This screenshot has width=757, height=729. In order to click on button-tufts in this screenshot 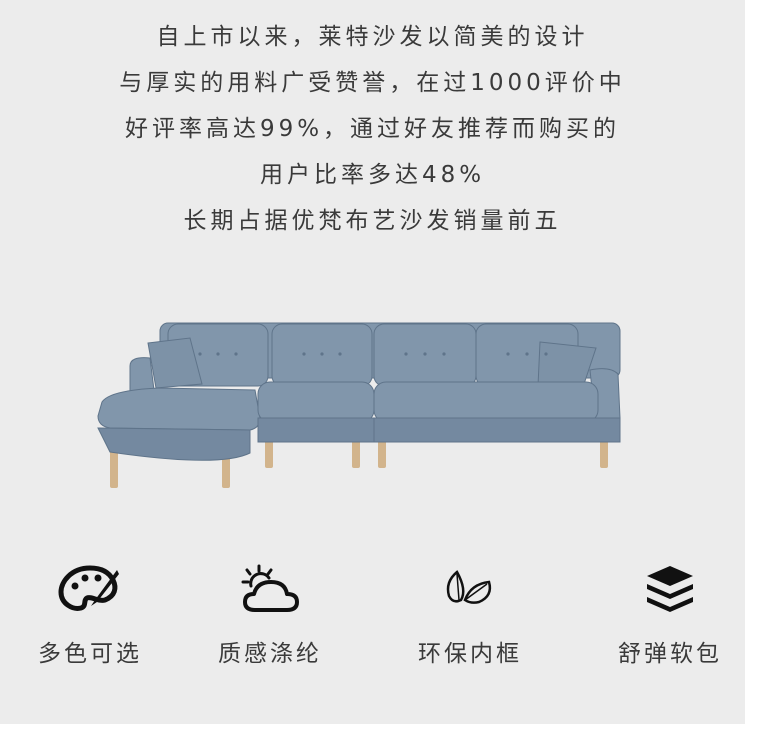, I will do `click(373, 354)`.